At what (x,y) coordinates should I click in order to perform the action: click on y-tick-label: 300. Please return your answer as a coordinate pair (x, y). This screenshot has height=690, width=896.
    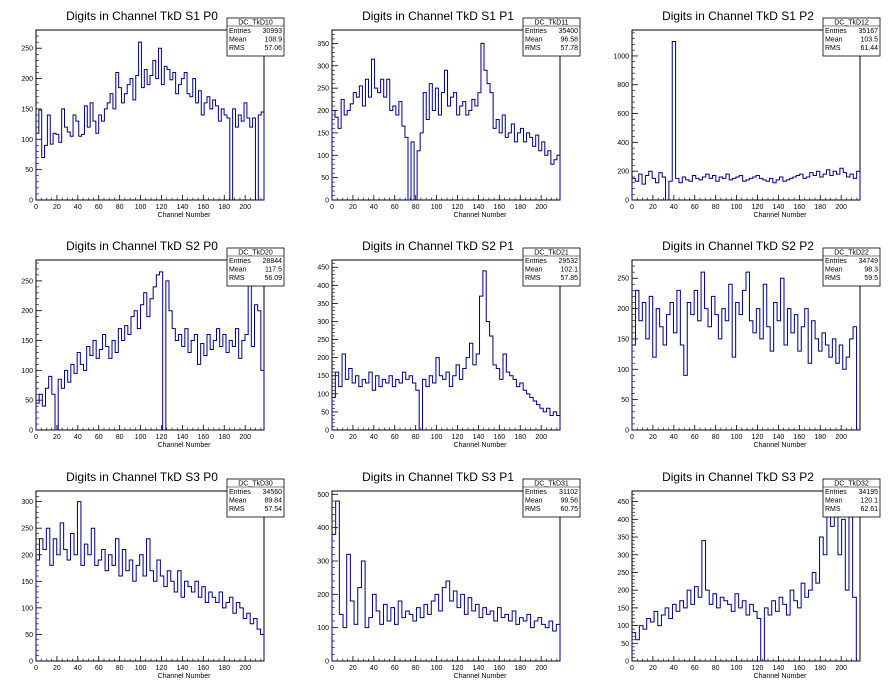
    Looking at the image, I should click on (323, 562).